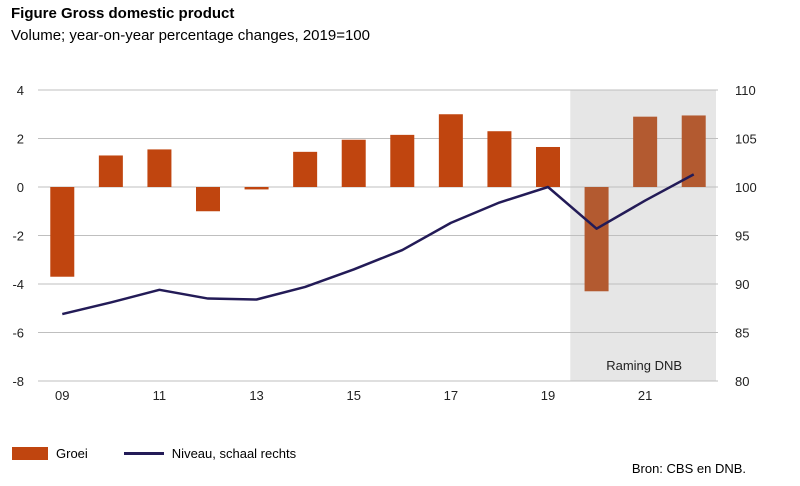 This screenshot has width=800, height=486. I want to click on y-right-tick-label: 110, so click(745, 90).